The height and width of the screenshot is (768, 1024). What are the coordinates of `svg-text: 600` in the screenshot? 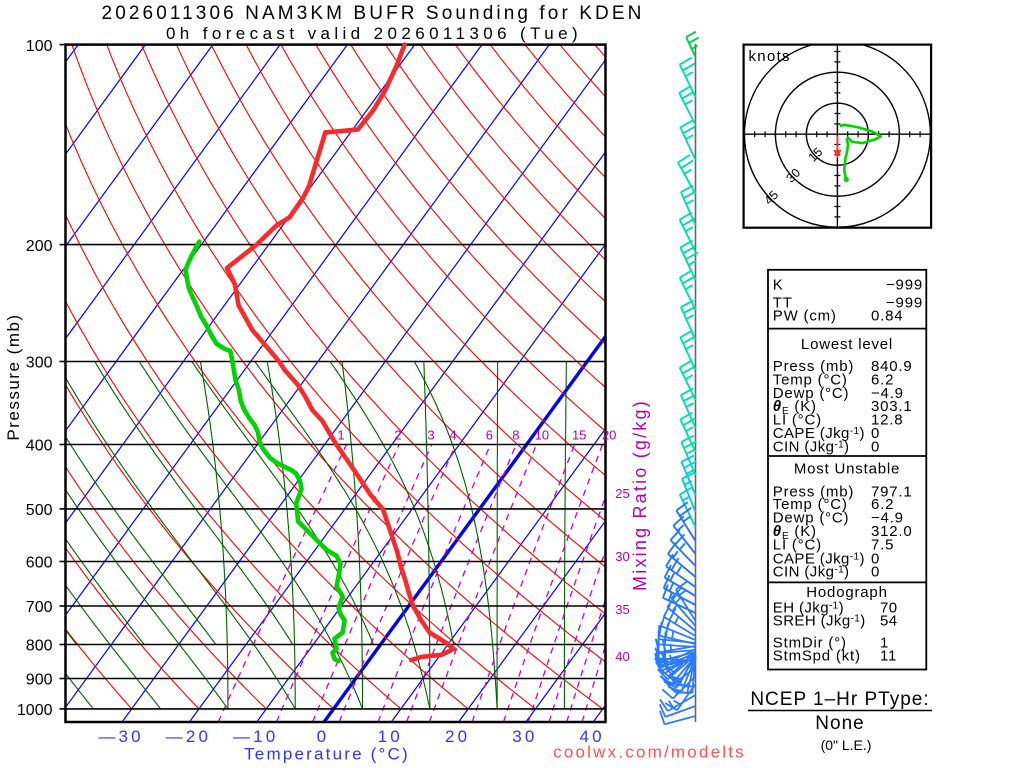 It's located at (39, 563).